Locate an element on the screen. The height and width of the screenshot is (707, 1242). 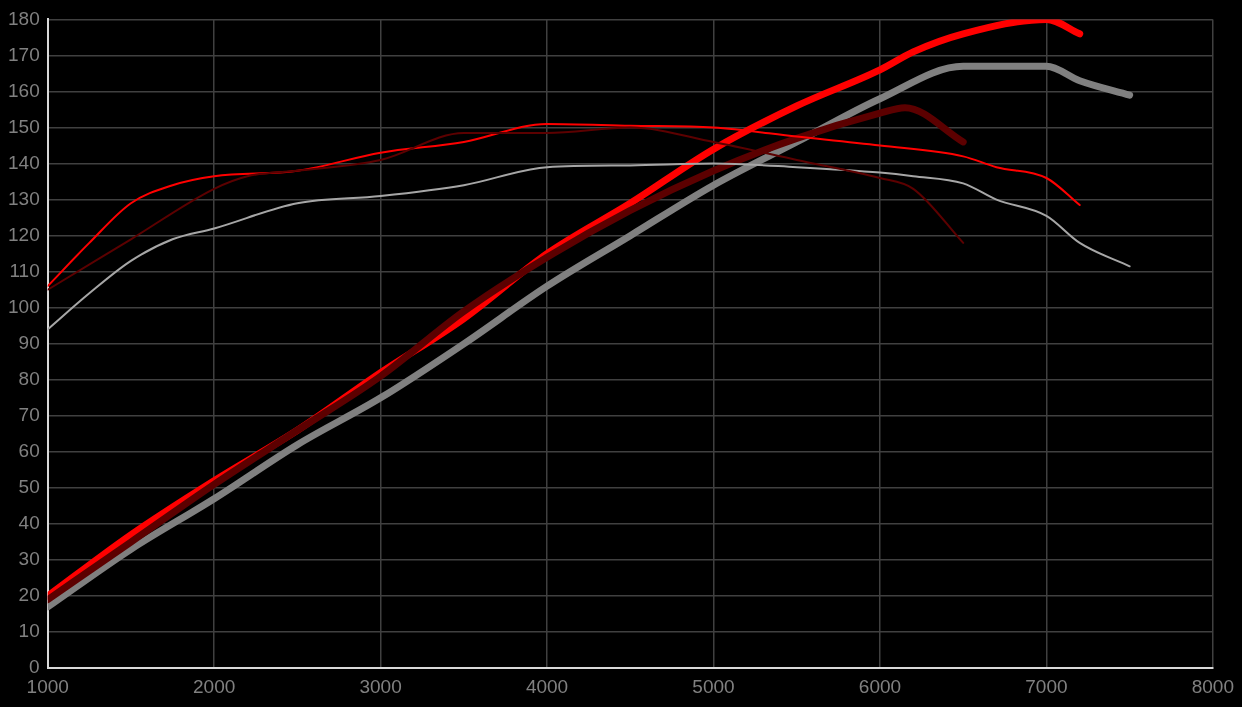
y-tick-label: 150 is located at coordinates (24, 126).